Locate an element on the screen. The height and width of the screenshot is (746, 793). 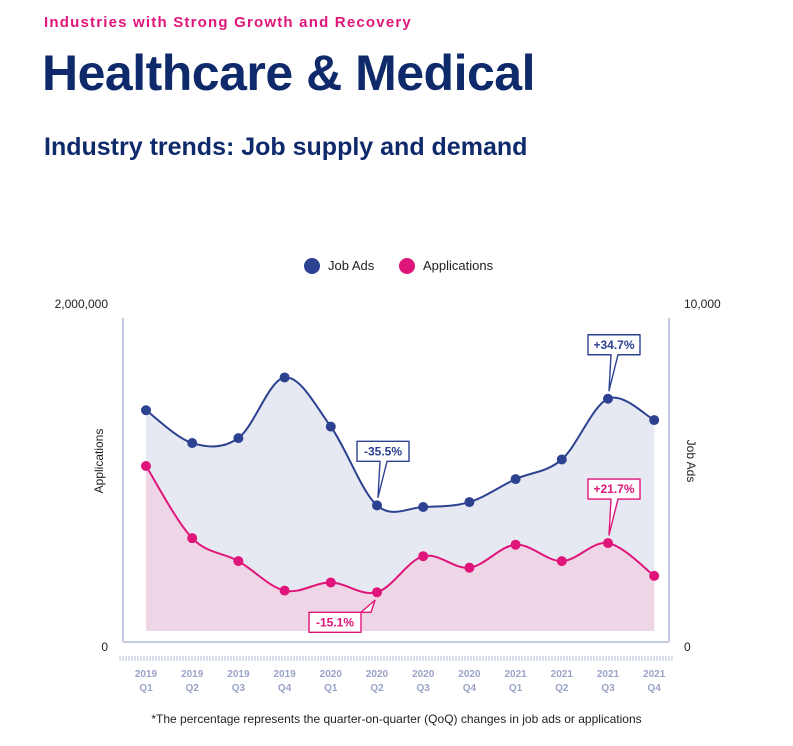
left-axis-title: Applications is located at coordinates (99, 461).